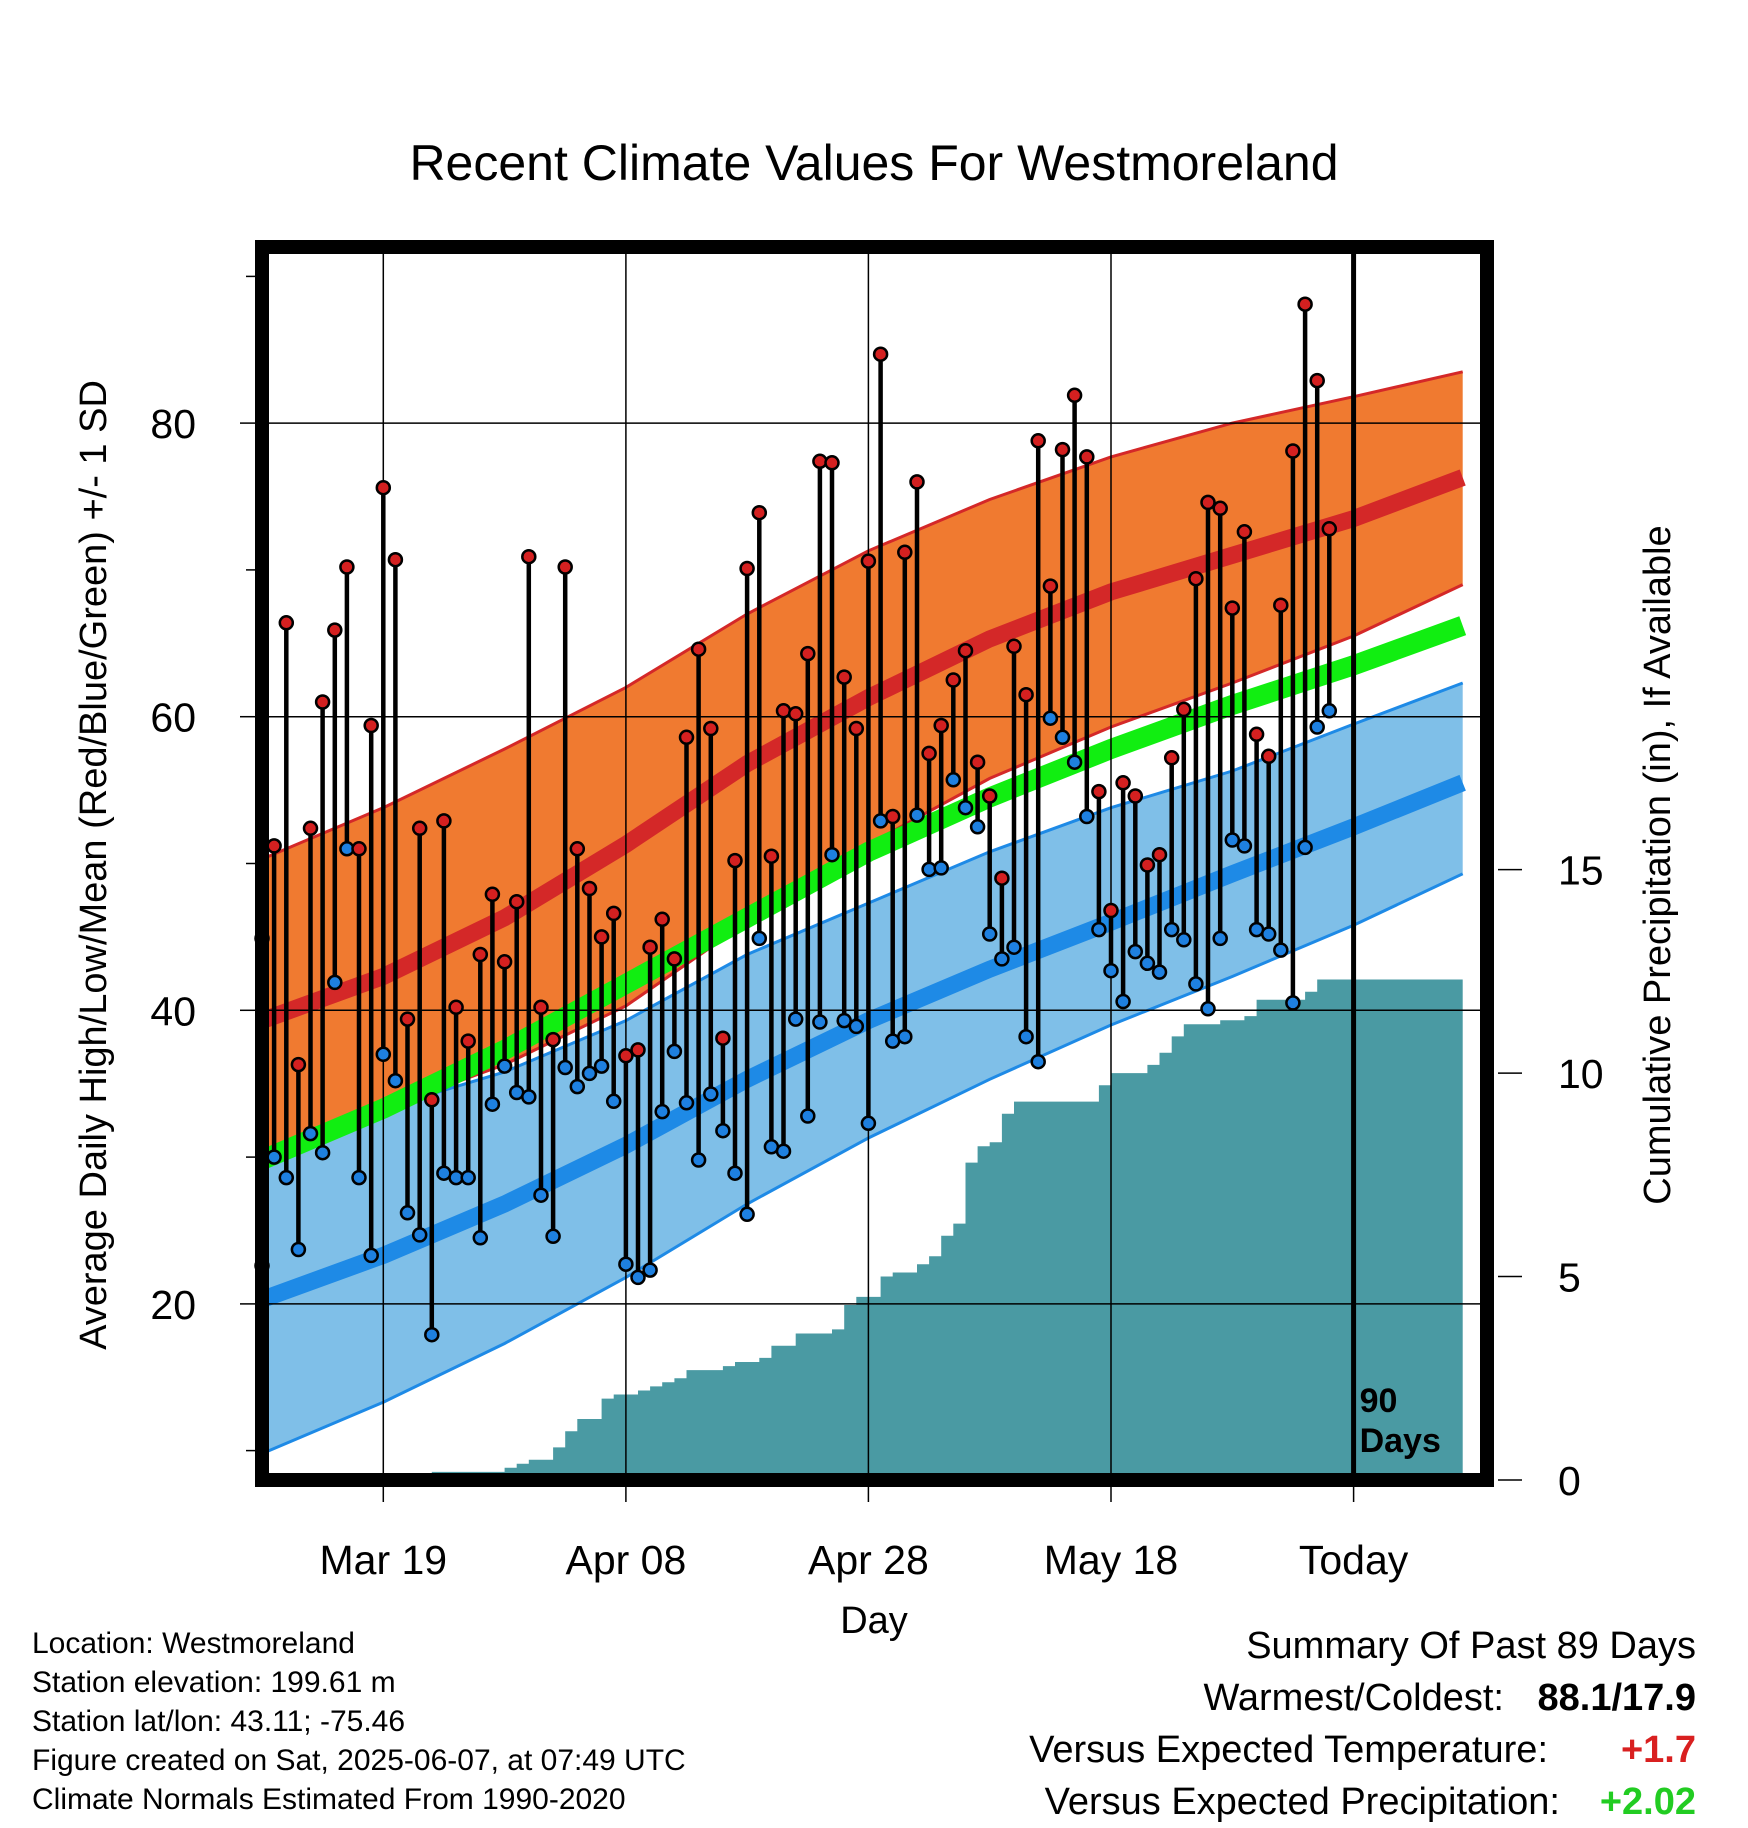  I want to click on chart-title: Recent Climate Values For Westmoreland, so click(873, 163).